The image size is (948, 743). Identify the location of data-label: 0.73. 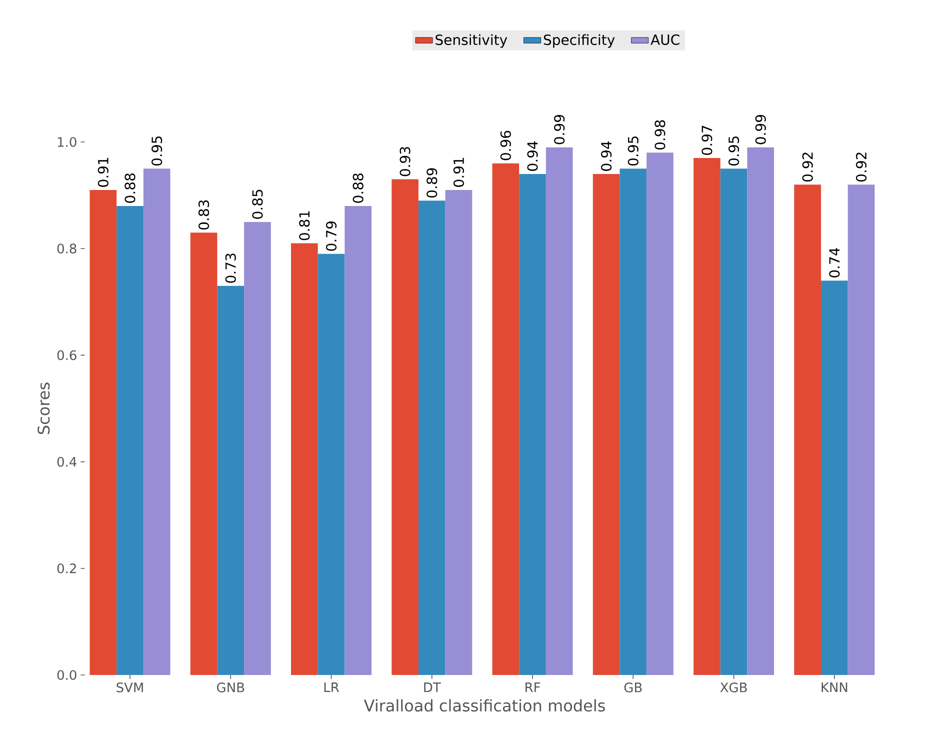
(230, 268).